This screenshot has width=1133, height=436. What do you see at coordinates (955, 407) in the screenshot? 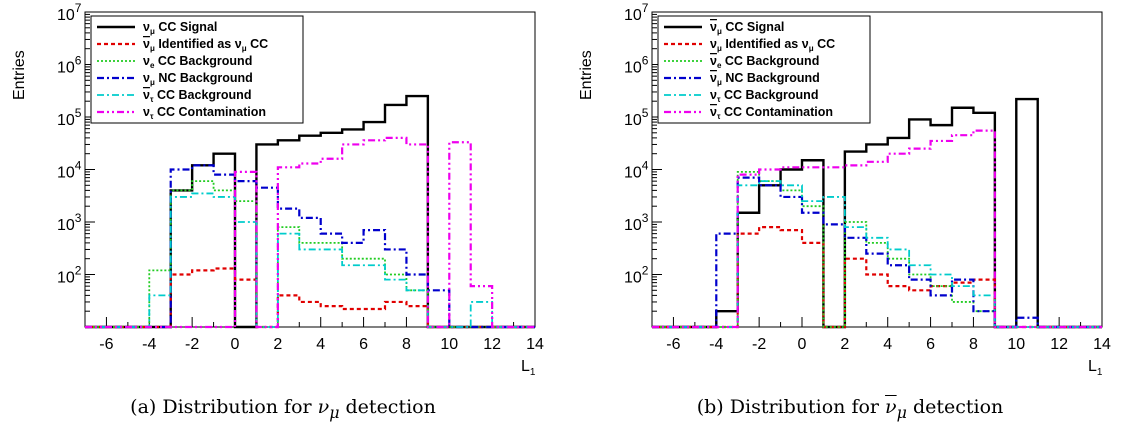
I see `caption-b-suffix: detection` at bounding box center [955, 407].